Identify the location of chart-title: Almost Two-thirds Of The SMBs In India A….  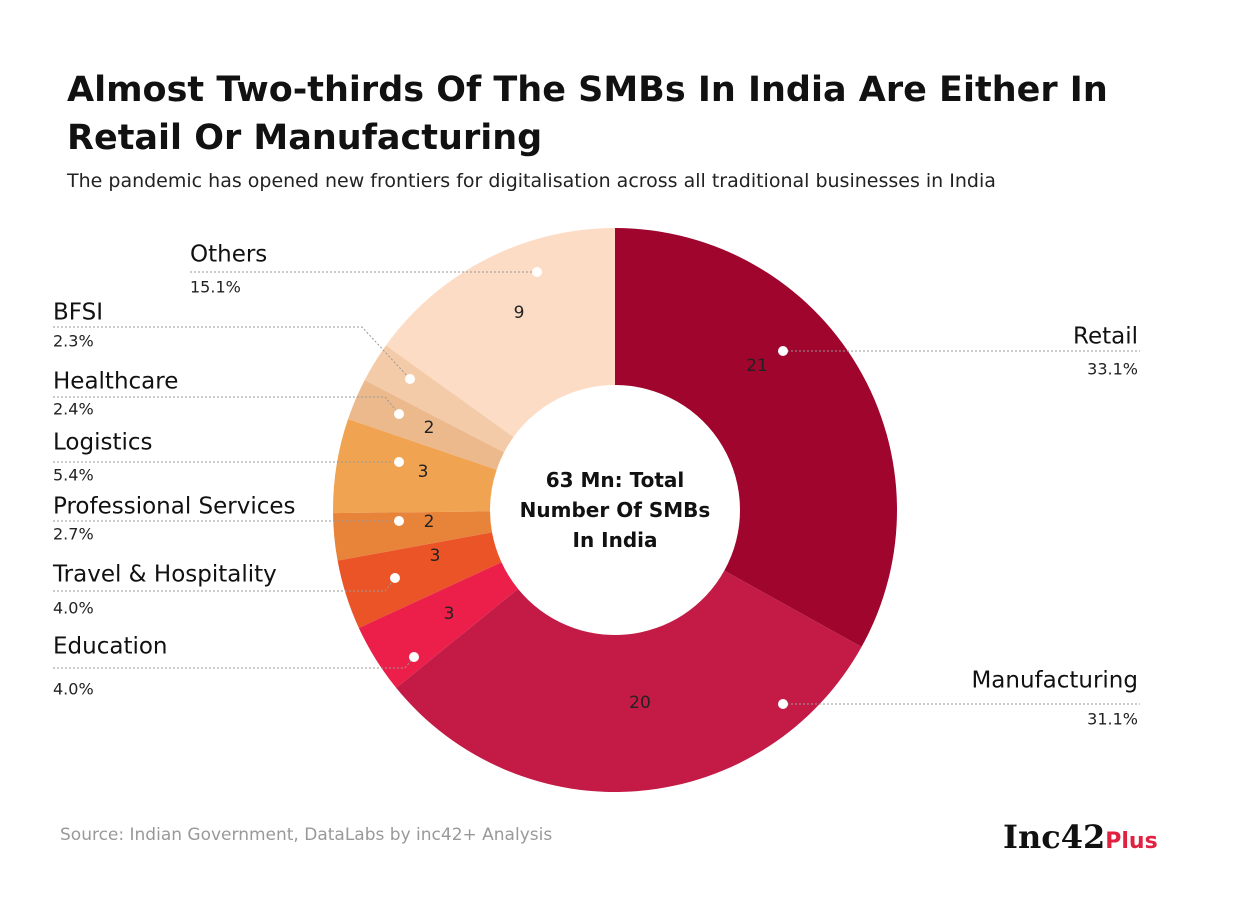
(587, 114).